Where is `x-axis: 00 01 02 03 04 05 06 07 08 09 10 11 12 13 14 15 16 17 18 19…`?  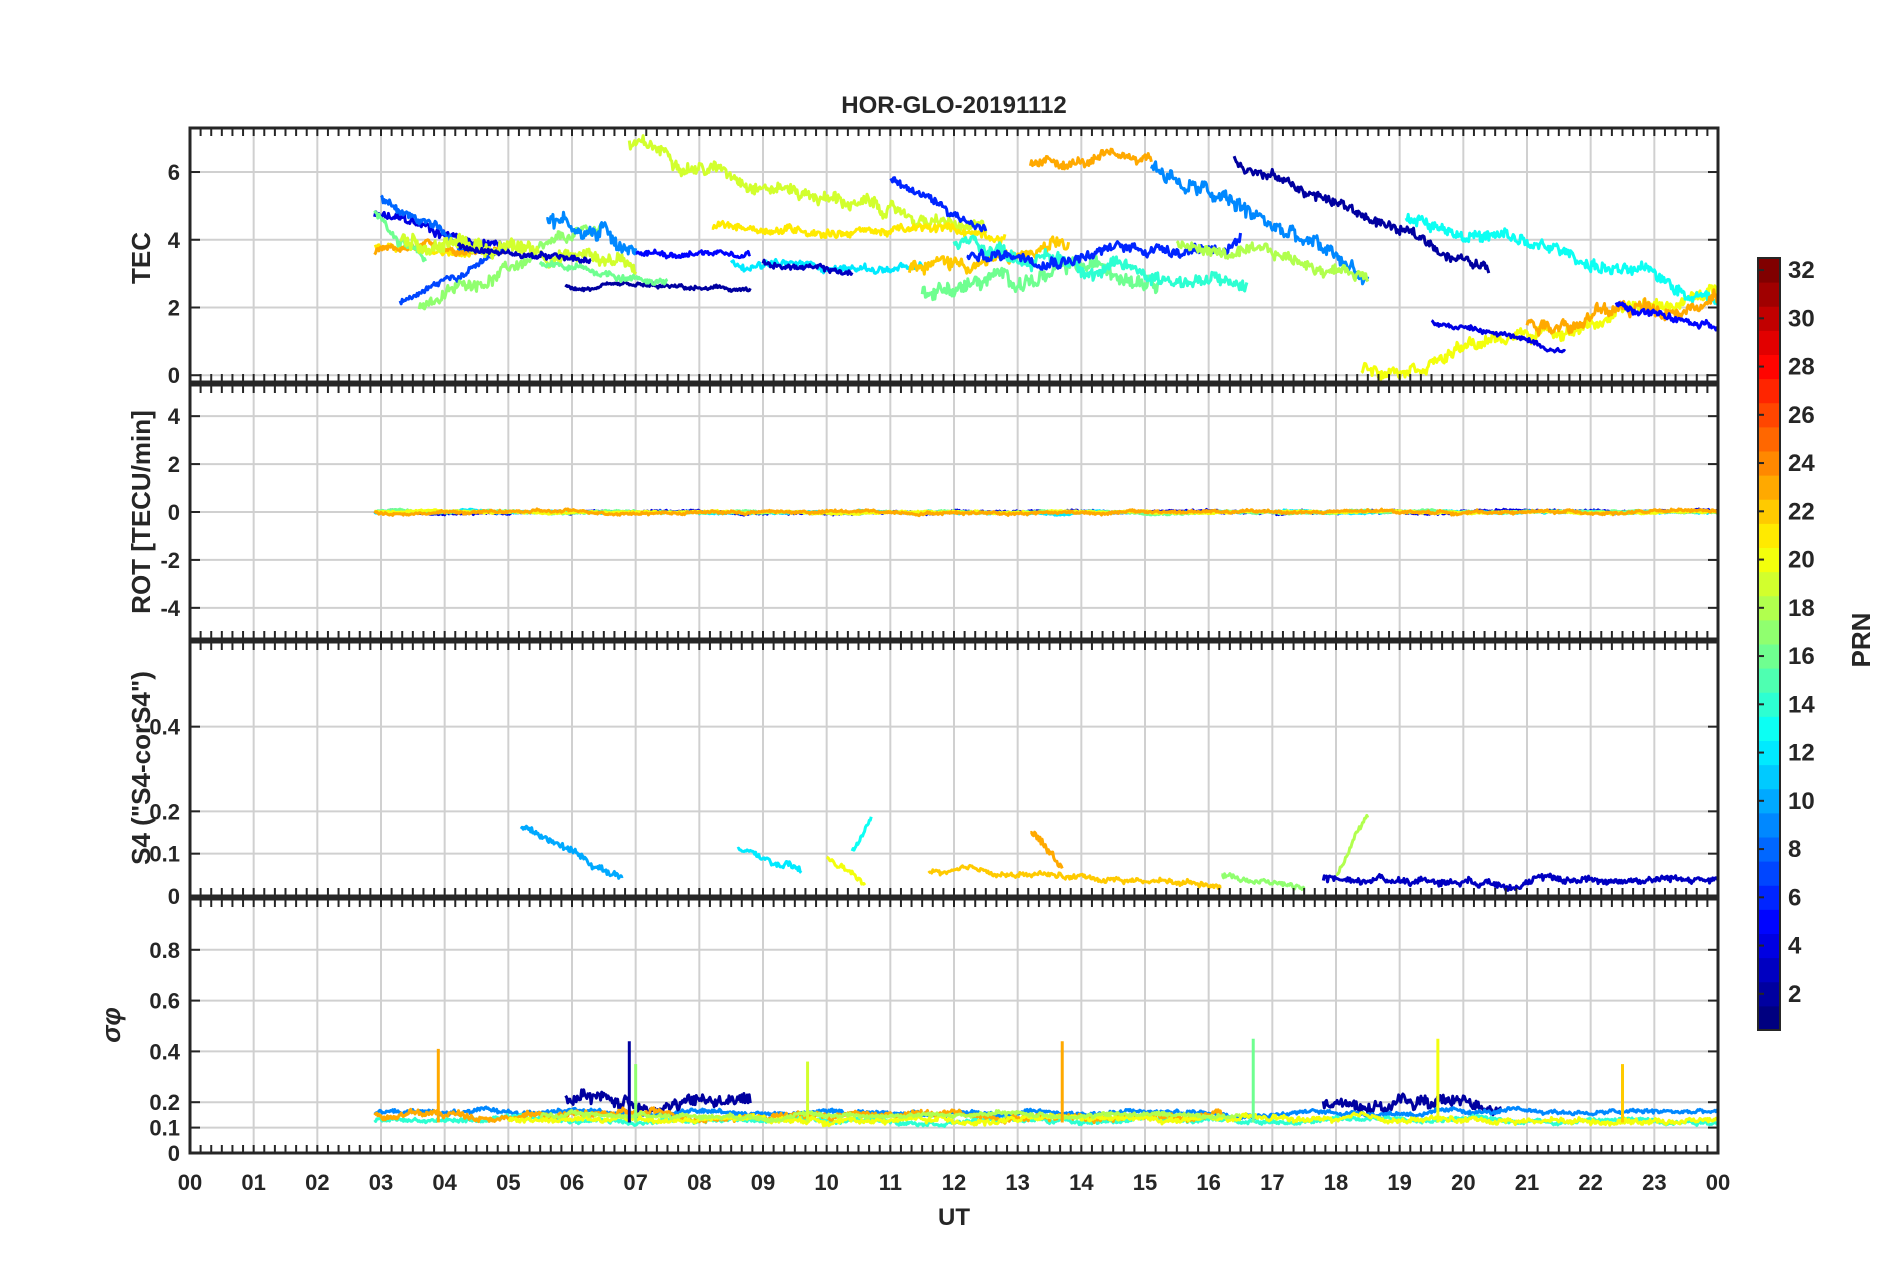 x-axis: 00 01 02 03 04 05 06 07 08 09 10 11 12 13 14 15 16 17 18 19… is located at coordinates (954, 1182).